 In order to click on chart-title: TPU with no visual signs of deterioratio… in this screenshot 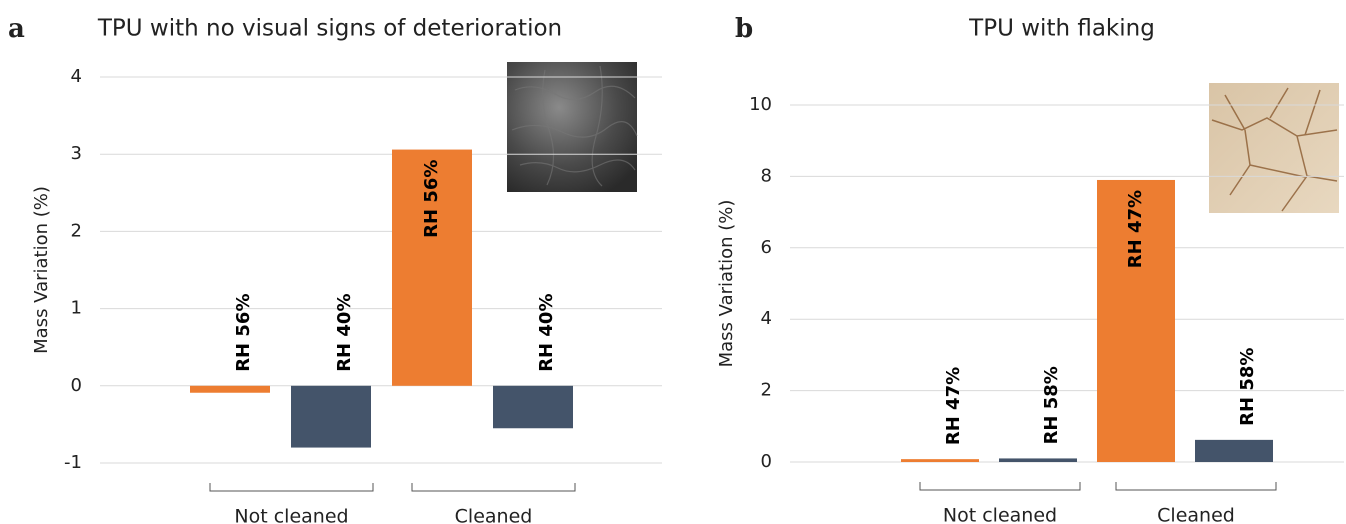, I will do `click(329, 29)`.